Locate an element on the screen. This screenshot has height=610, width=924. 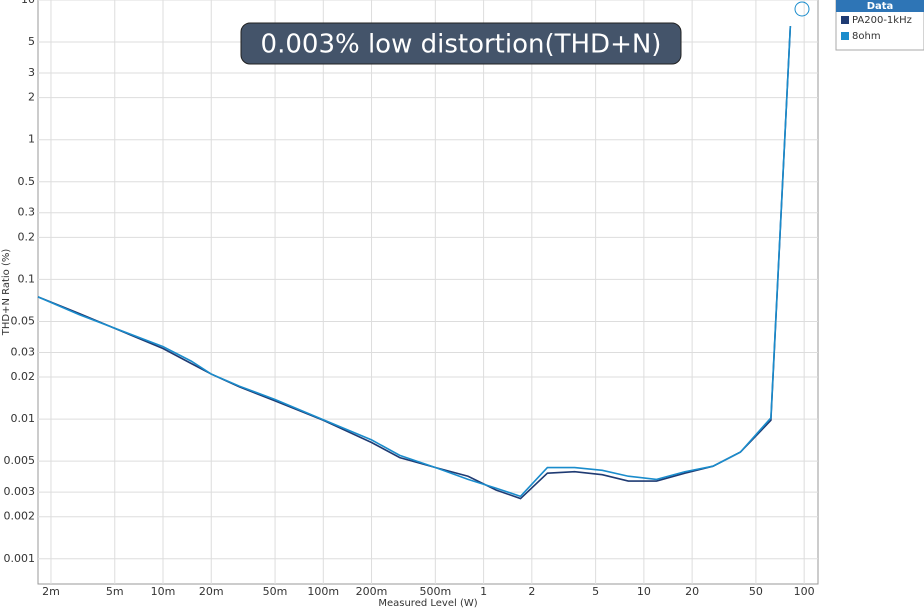
x-tick-label: 200m is located at coordinates (372, 591).